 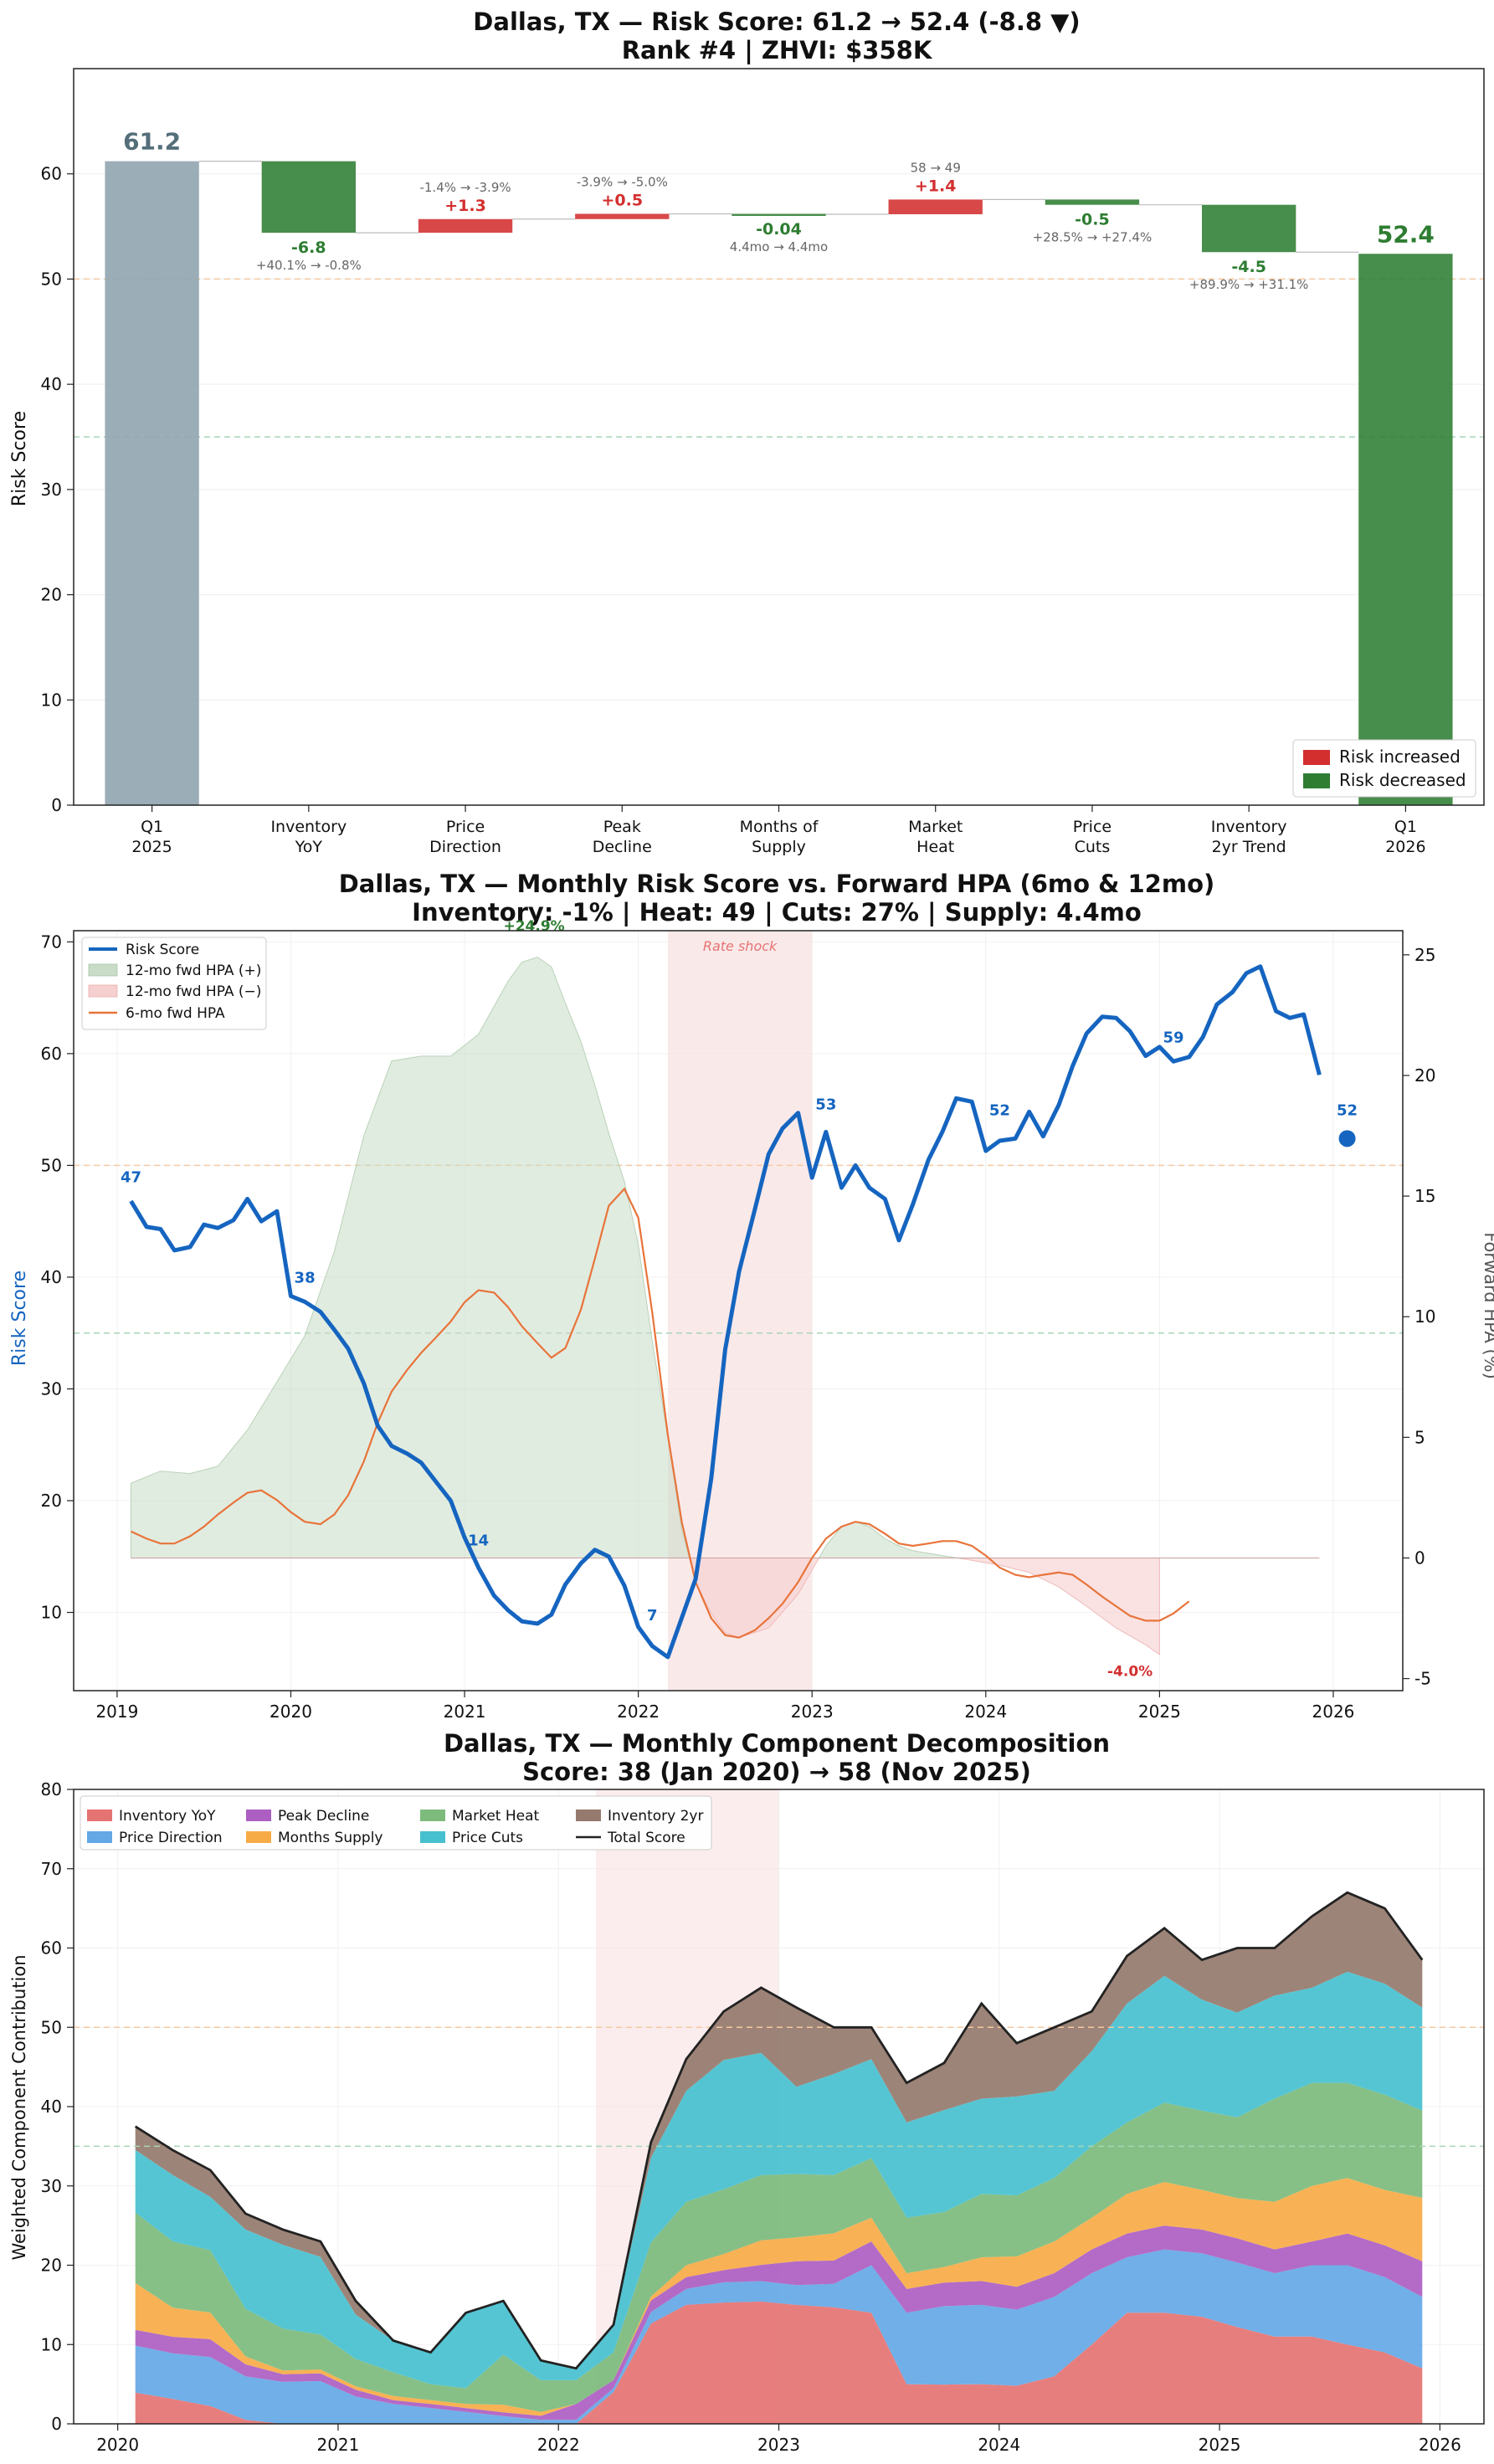 What do you see at coordinates (1093, 238) in the screenshot?
I see `change-note: +28.5% → +27.4%` at bounding box center [1093, 238].